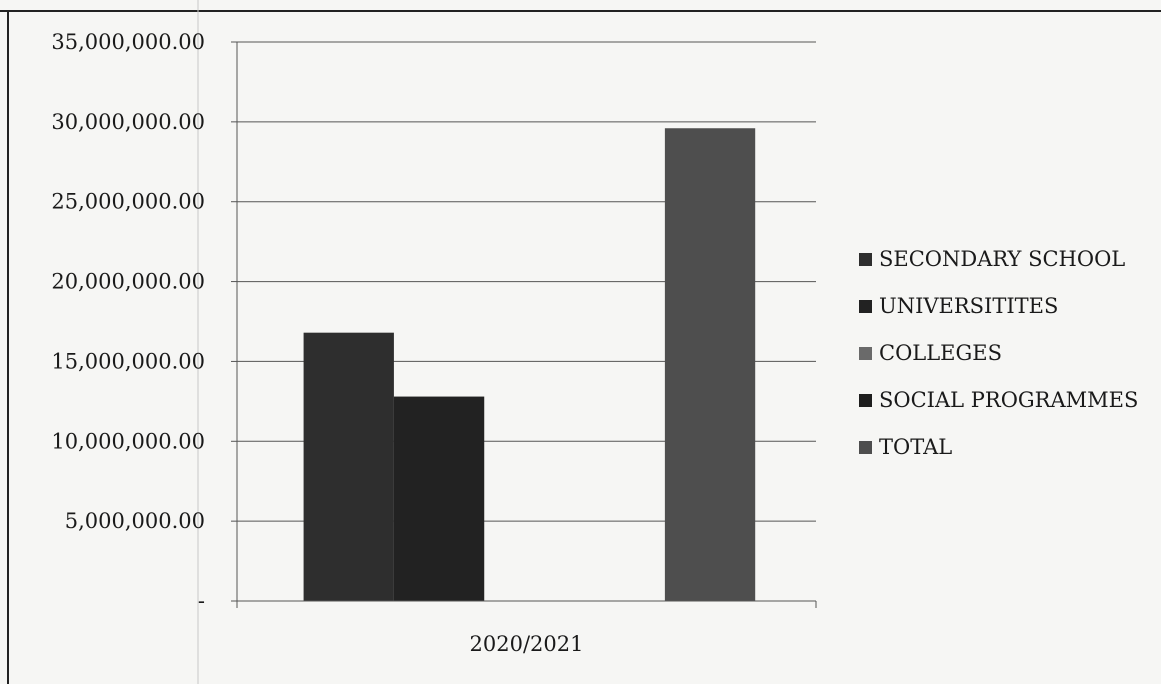 This screenshot has height=684, width=1161. Describe the element at coordinates (201, 601) in the screenshot. I see `y-tick-label: -` at that location.